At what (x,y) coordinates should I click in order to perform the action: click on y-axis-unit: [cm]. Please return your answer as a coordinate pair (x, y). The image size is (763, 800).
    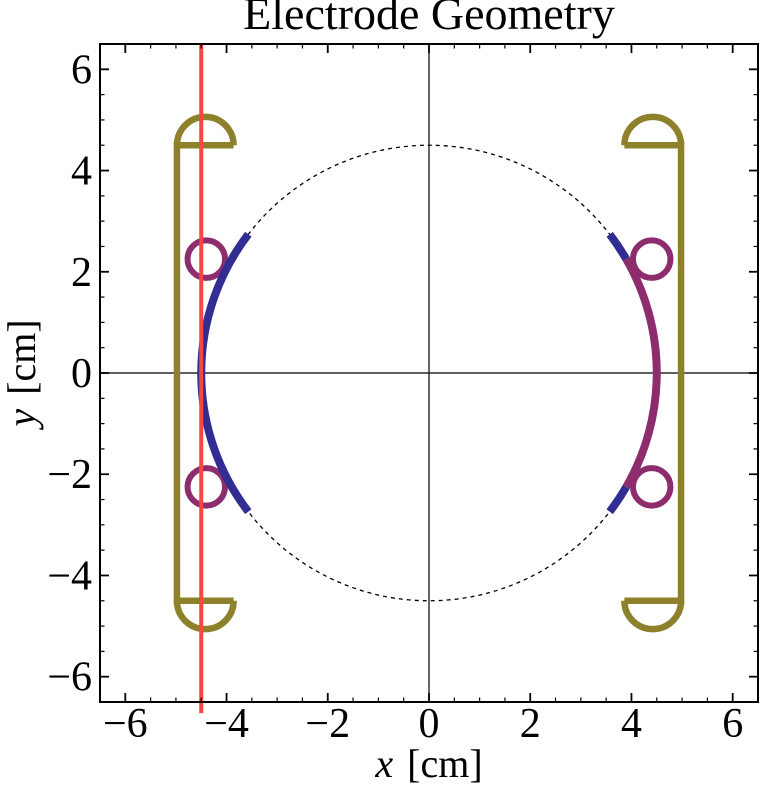
    Looking at the image, I should click on (22, 357).